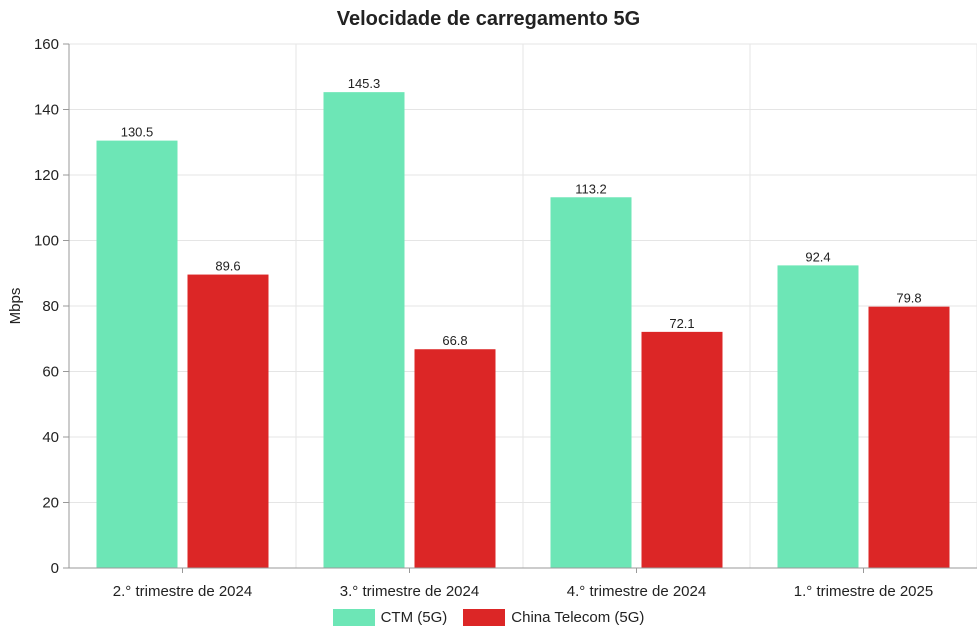 The width and height of the screenshot is (977, 638). What do you see at coordinates (364, 83) in the screenshot?
I see `data-label: 145.3` at bounding box center [364, 83].